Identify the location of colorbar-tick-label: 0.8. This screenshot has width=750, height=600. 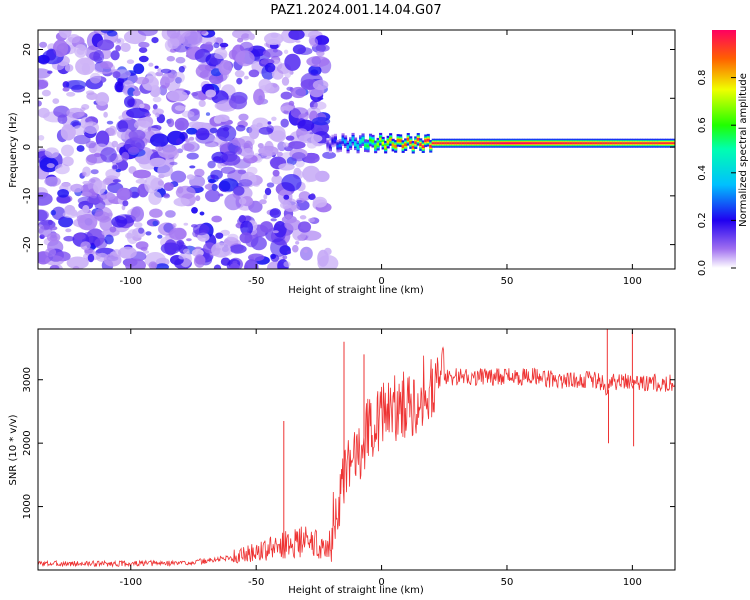
(702, 78).